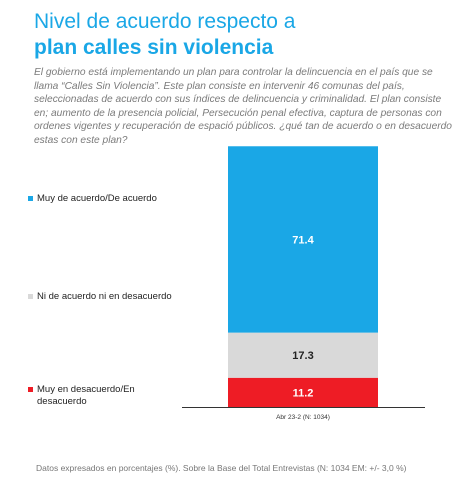  I want to click on data-label-disagree: 11.2, so click(303, 393).